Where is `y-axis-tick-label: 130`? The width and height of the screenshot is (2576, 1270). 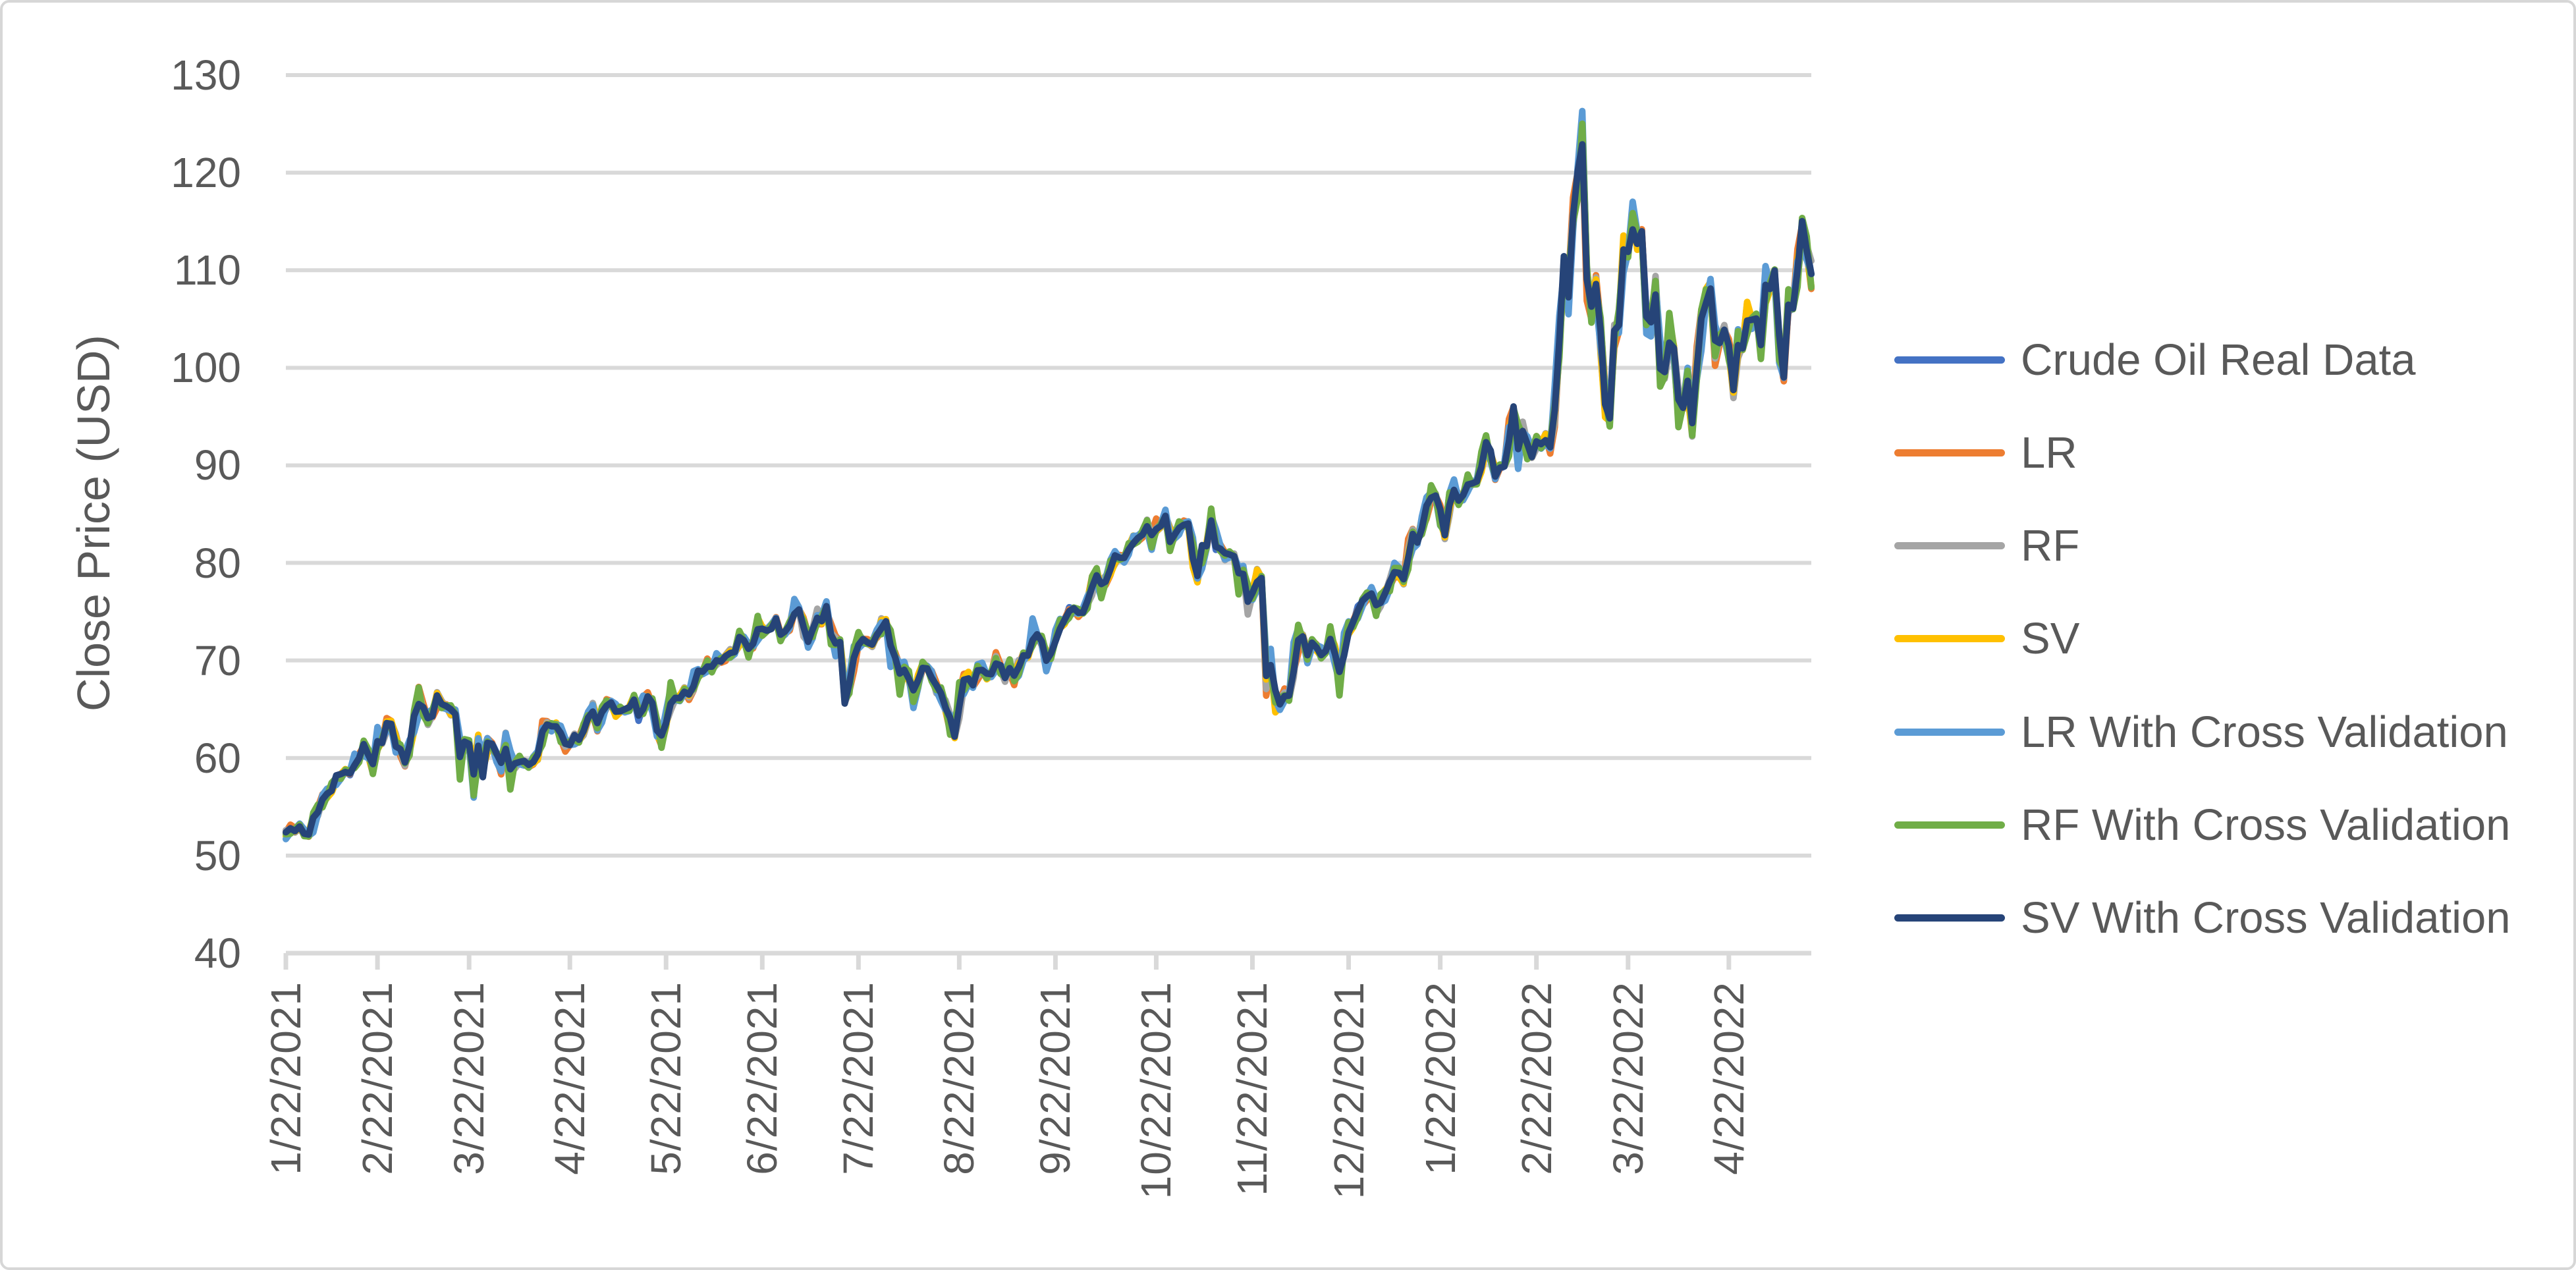
y-axis-tick-label: 130 is located at coordinates (206, 75).